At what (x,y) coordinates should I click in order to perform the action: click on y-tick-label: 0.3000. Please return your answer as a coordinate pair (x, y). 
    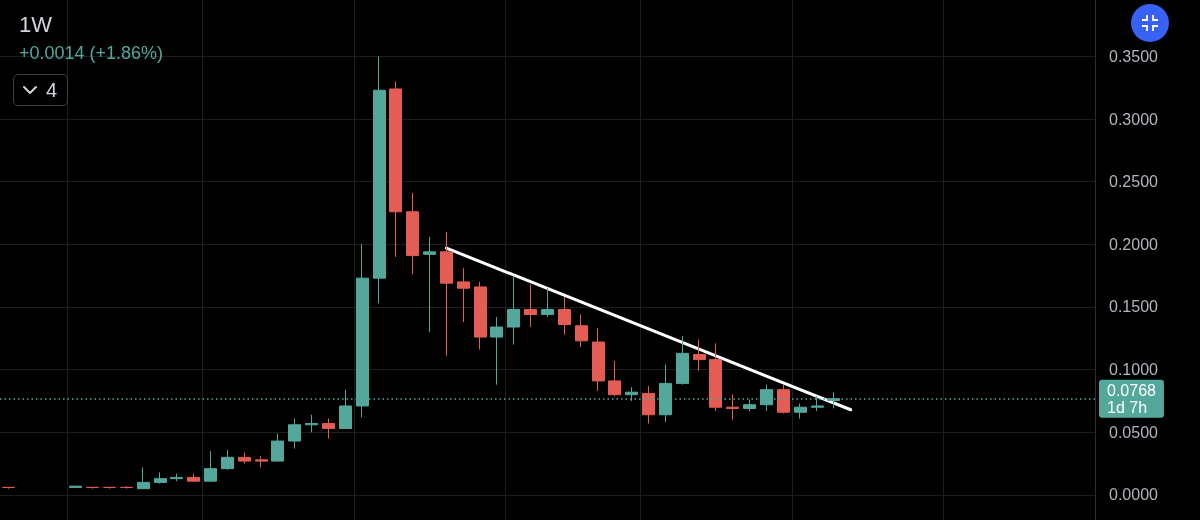
    Looking at the image, I should click on (1134, 119).